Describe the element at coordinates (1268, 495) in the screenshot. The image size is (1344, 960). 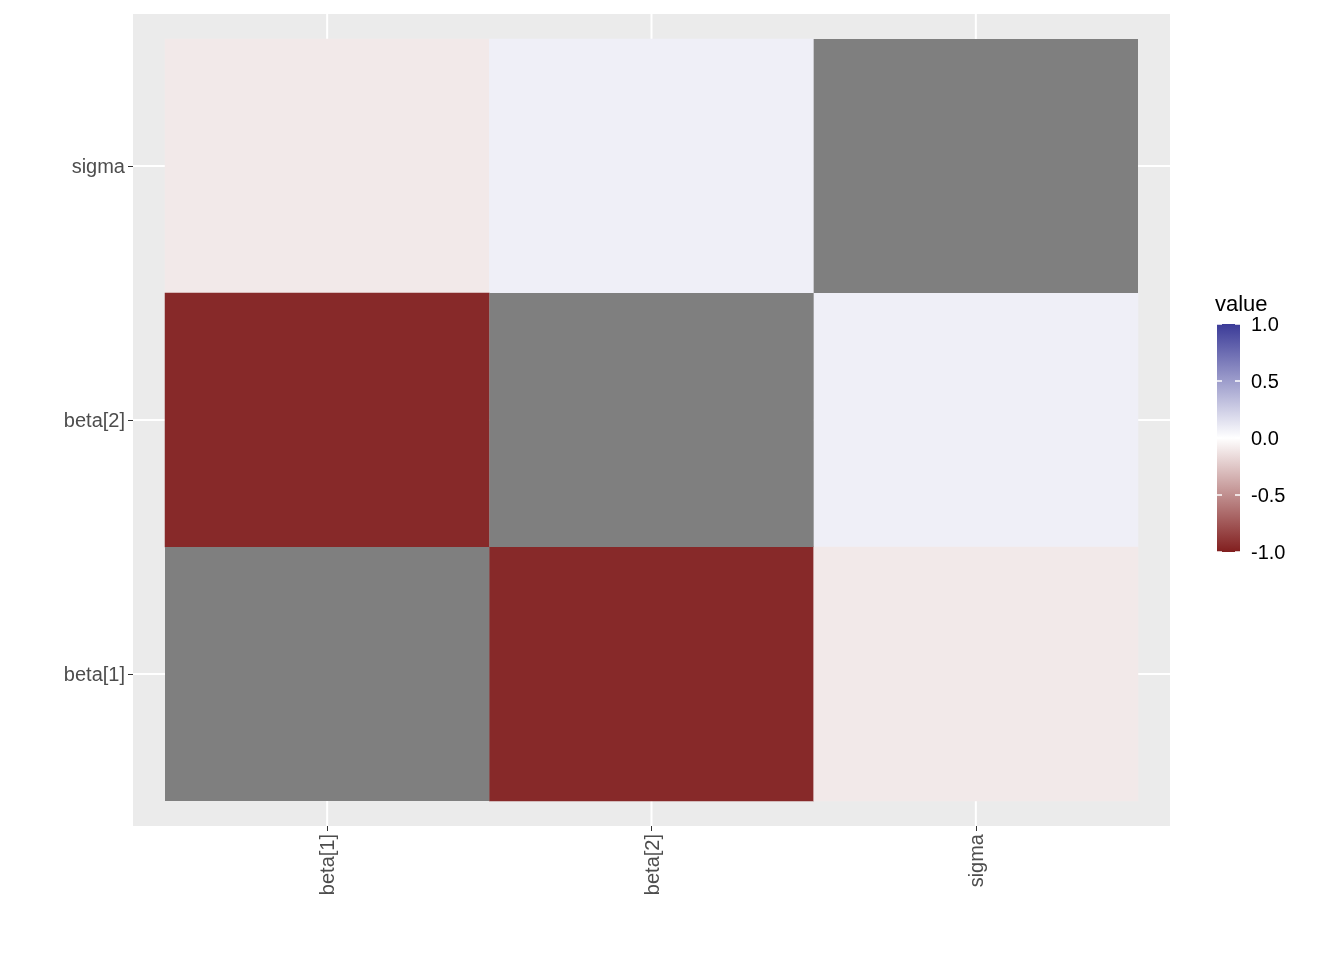
I see `color-bar-label: -0.5` at that location.